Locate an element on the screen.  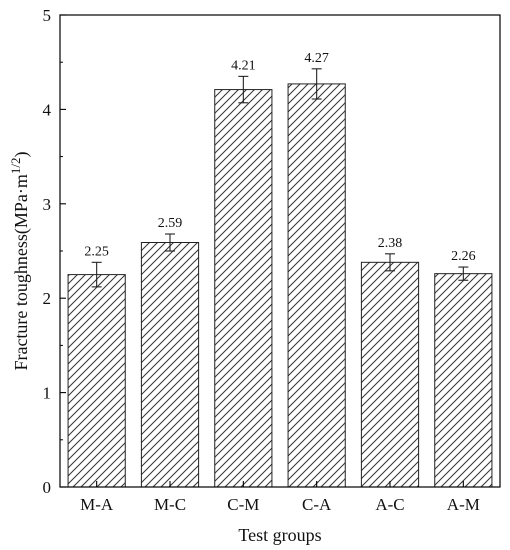
value-label-m-c: 2.59 is located at coordinates (170, 223).